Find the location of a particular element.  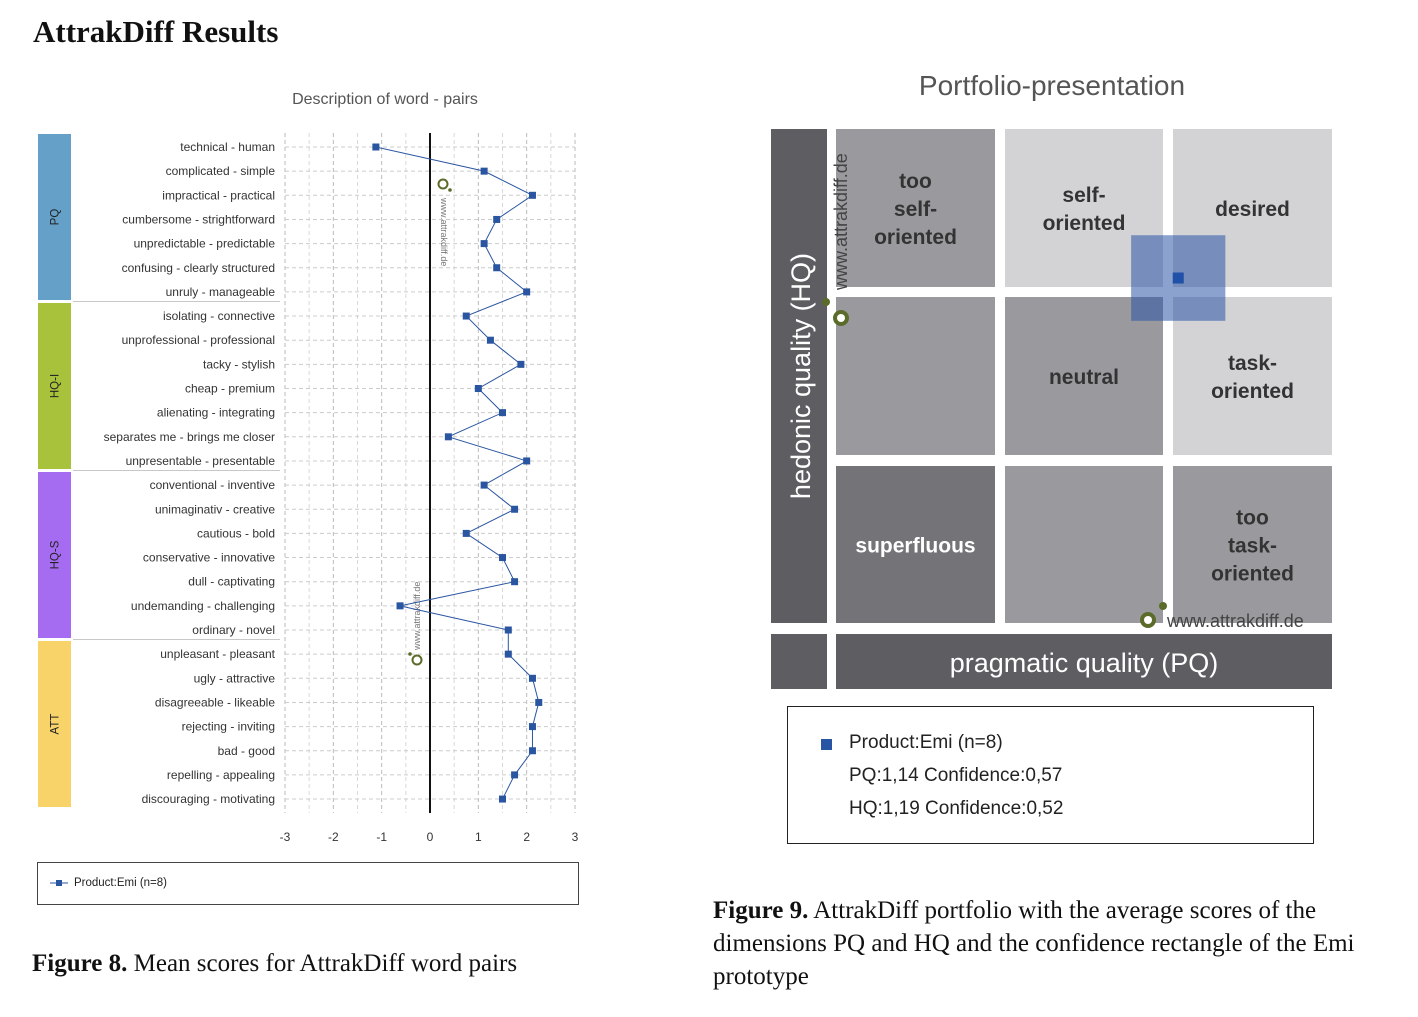

x-tick-label: -1 is located at coordinates (381, 837).